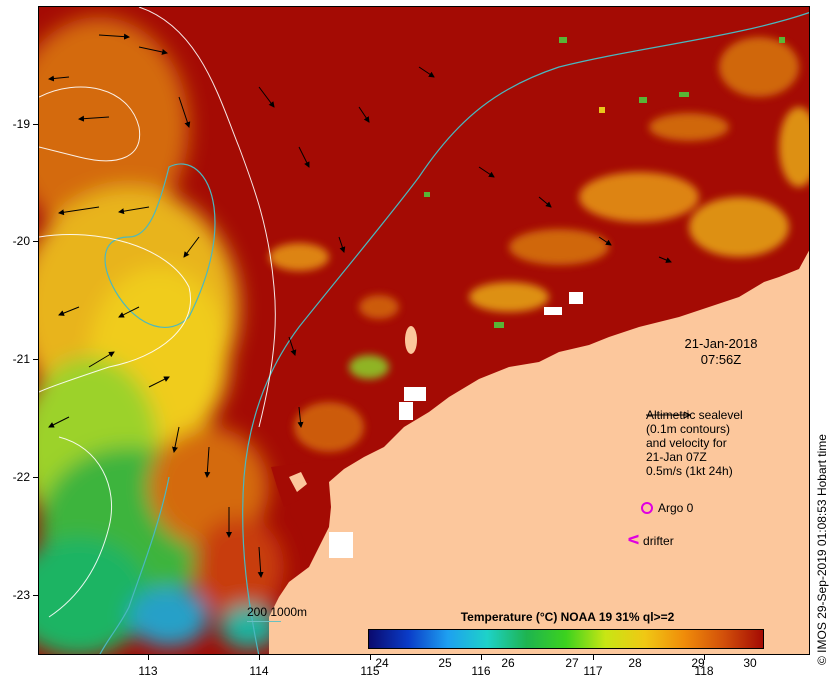 The height and width of the screenshot is (680, 840). I want to click on lat-tick-label: -21, so click(21, 359).